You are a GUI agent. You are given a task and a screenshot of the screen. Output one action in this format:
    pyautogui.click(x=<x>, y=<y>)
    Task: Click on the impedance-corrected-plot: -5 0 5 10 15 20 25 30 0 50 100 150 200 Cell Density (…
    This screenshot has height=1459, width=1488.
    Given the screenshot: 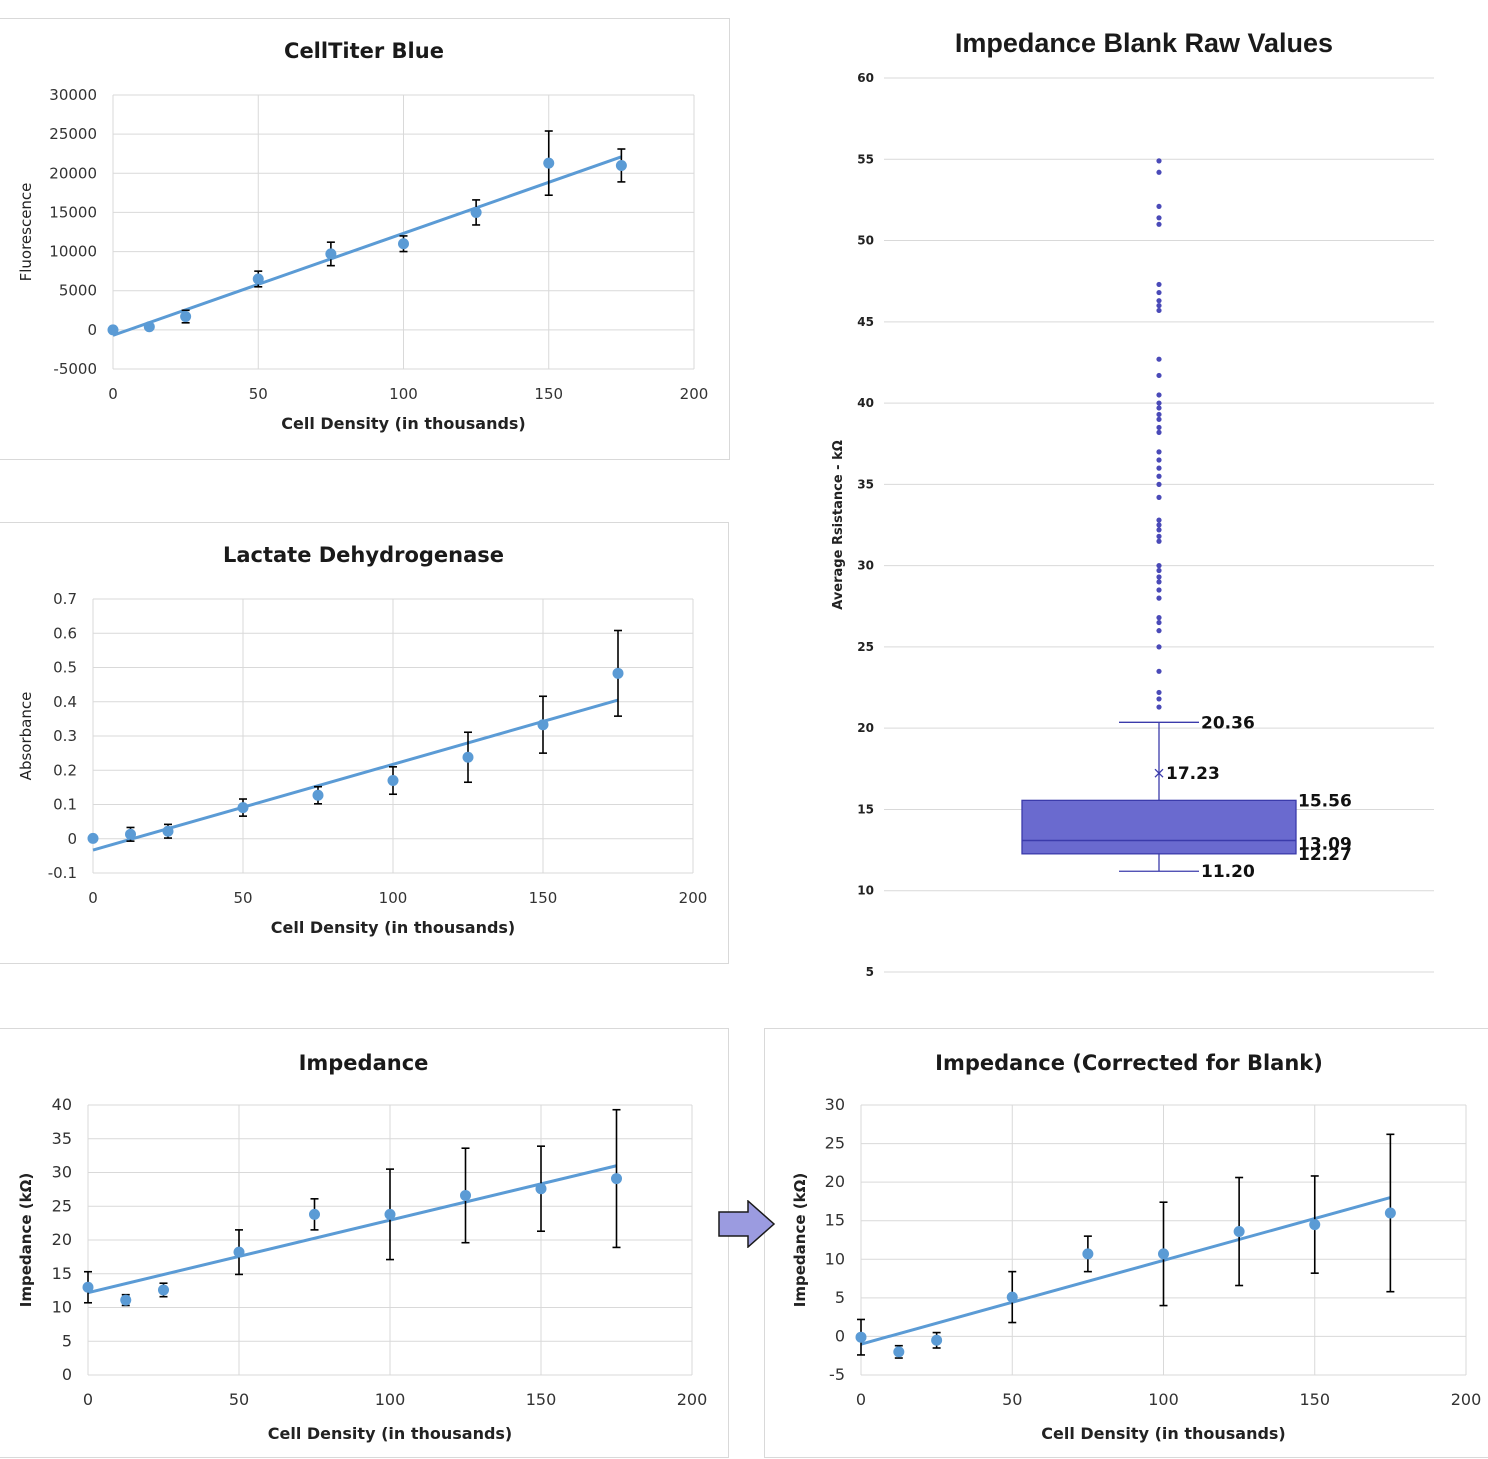 What is the action you would take?
    pyautogui.click(x=1136, y=1269)
    